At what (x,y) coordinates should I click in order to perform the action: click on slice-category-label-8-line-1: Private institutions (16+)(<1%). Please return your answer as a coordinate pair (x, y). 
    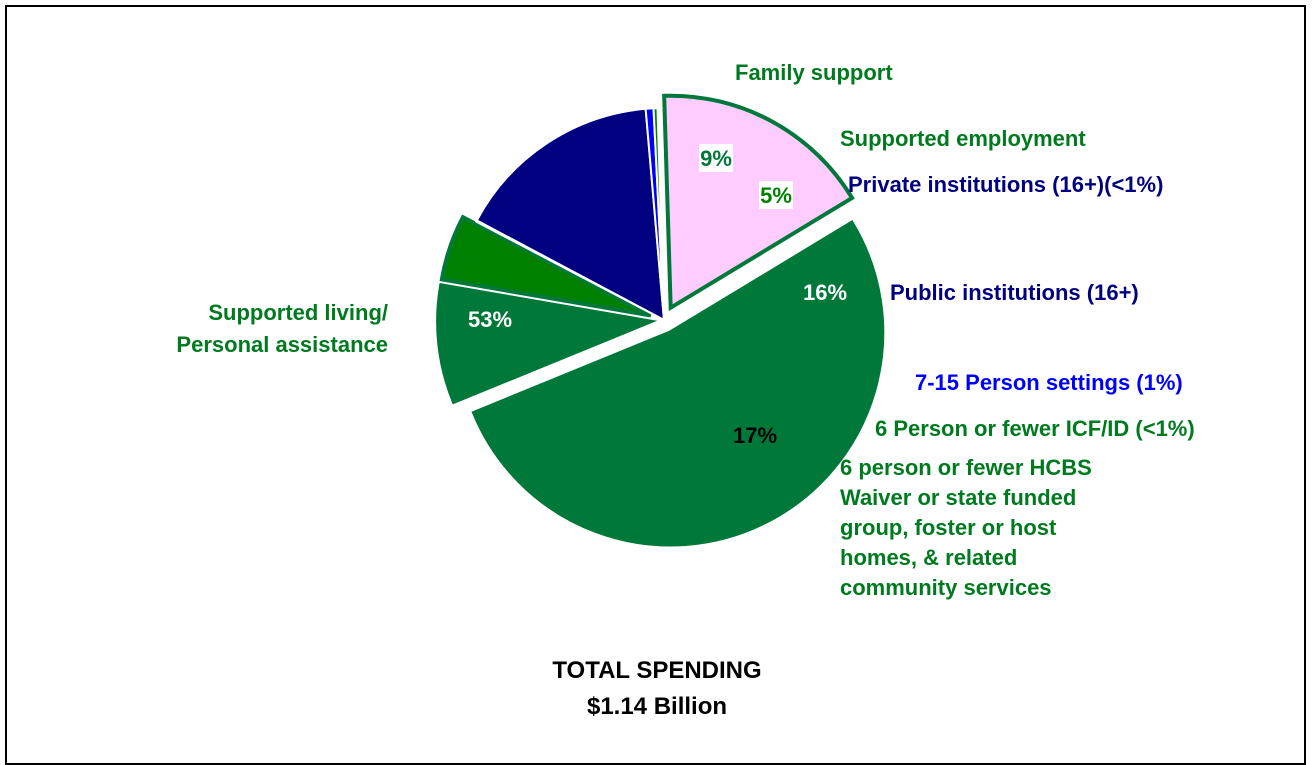
    Looking at the image, I should click on (1005, 184).